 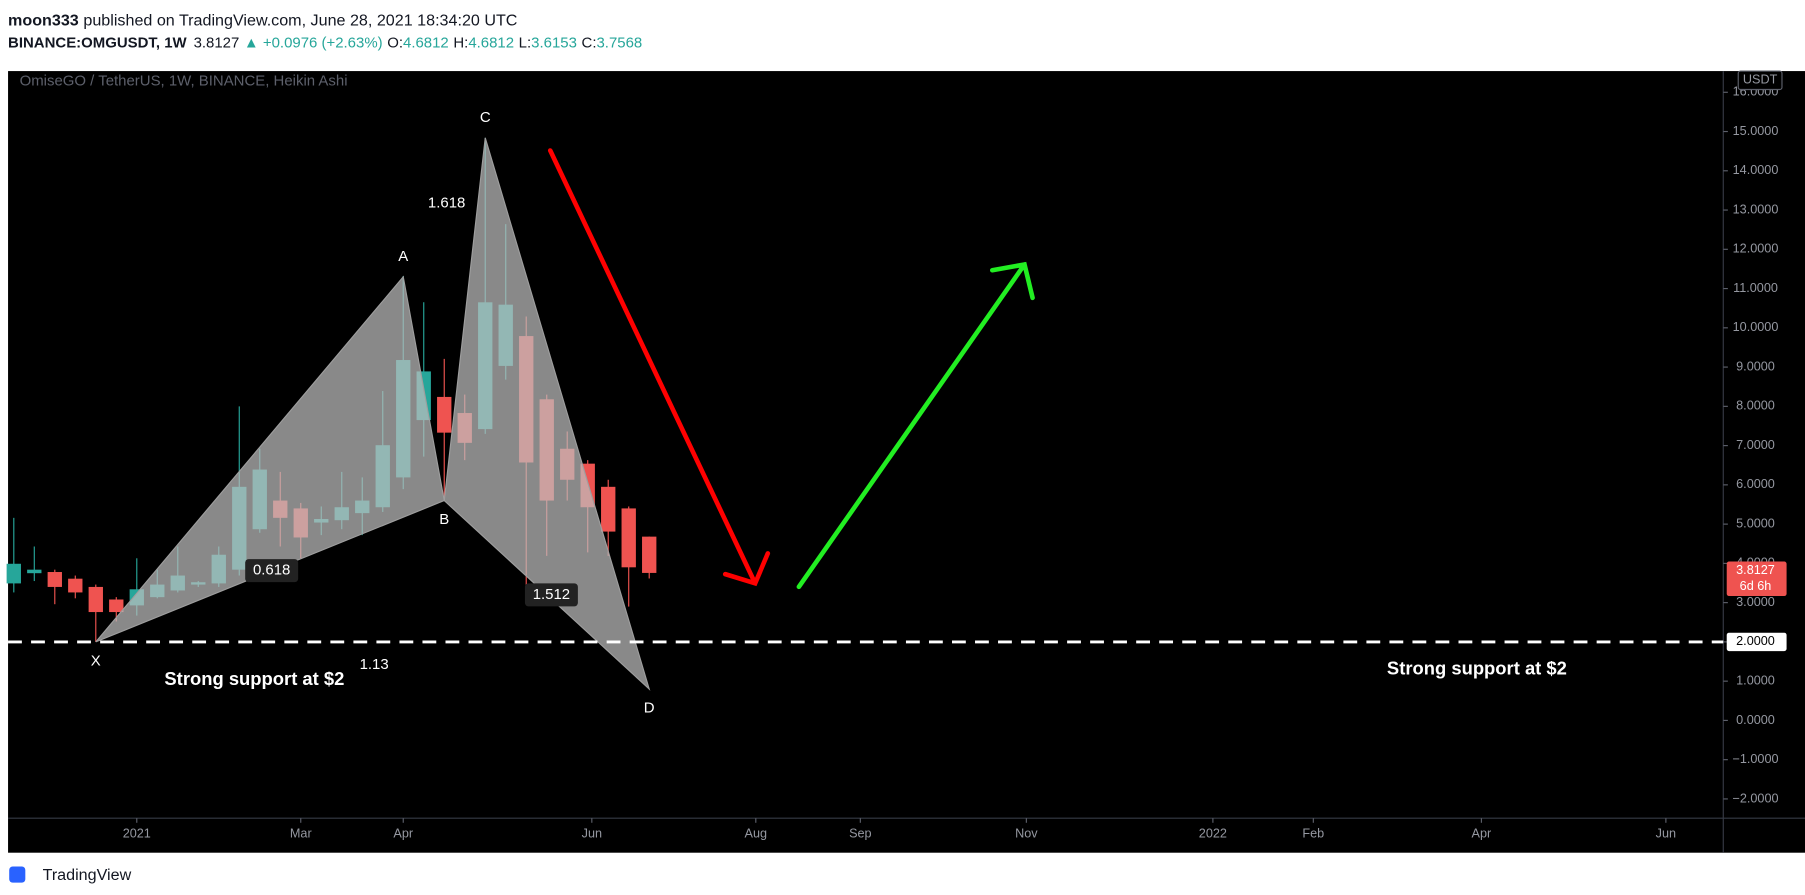 I want to click on ratio-label: 1.13, so click(x=374, y=664).